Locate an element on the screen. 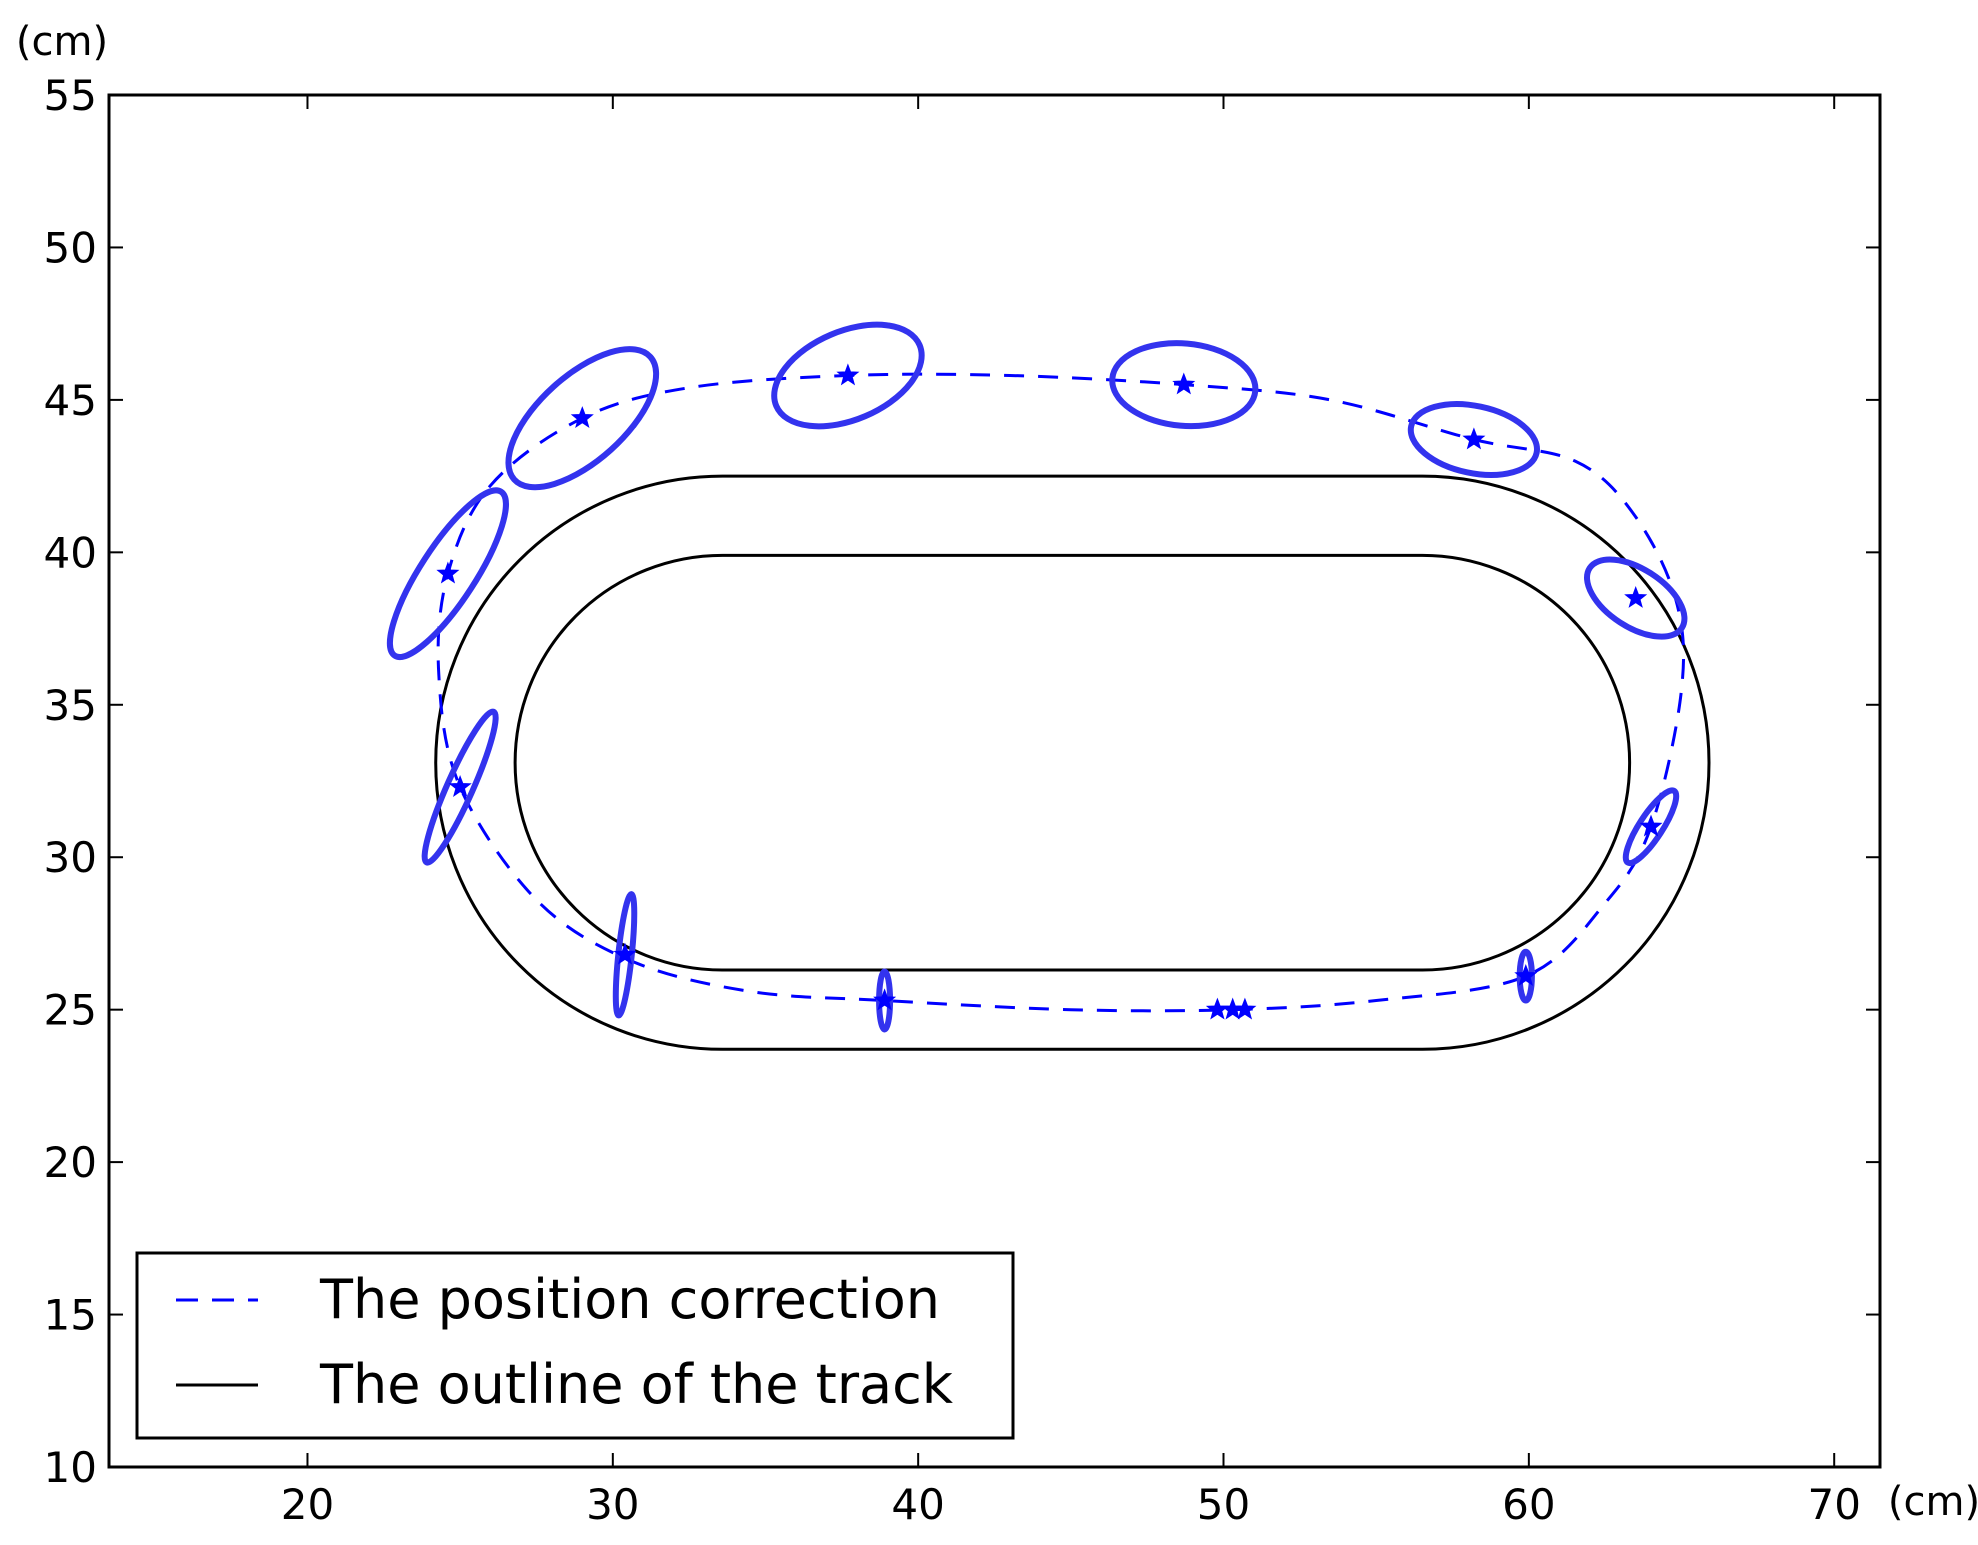 The width and height of the screenshot is (1978, 1545). y-tick-label-50: 50 is located at coordinates (70, 247).